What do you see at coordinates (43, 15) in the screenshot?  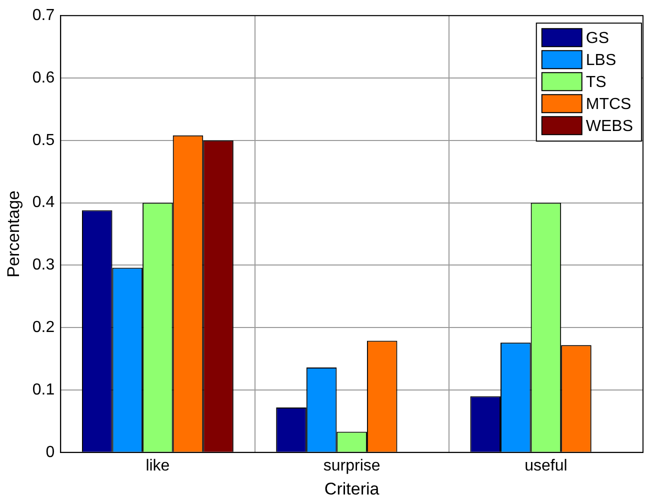 I see `y-tick-label: 0.7` at bounding box center [43, 15].